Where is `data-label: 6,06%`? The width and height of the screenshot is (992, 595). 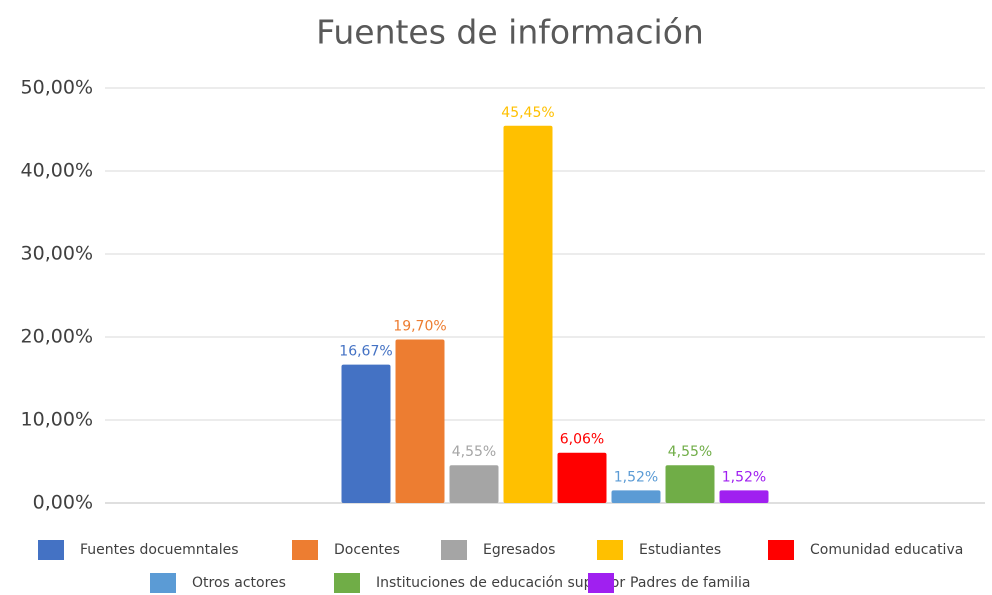 data-label: 6,06% is located at coordinates (582, 440).